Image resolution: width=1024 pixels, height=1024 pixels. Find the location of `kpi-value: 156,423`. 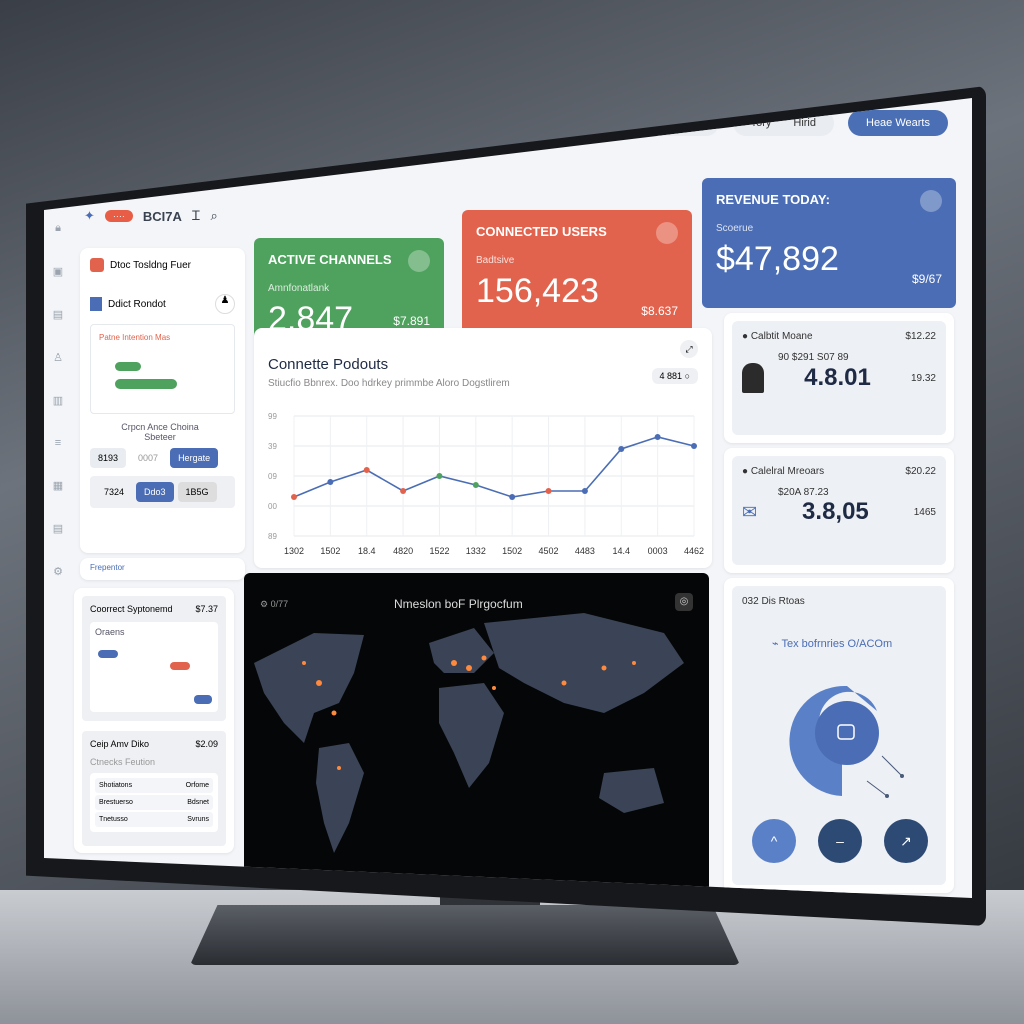

kpi-value: 156,423 is located at coordinates (537, 291).